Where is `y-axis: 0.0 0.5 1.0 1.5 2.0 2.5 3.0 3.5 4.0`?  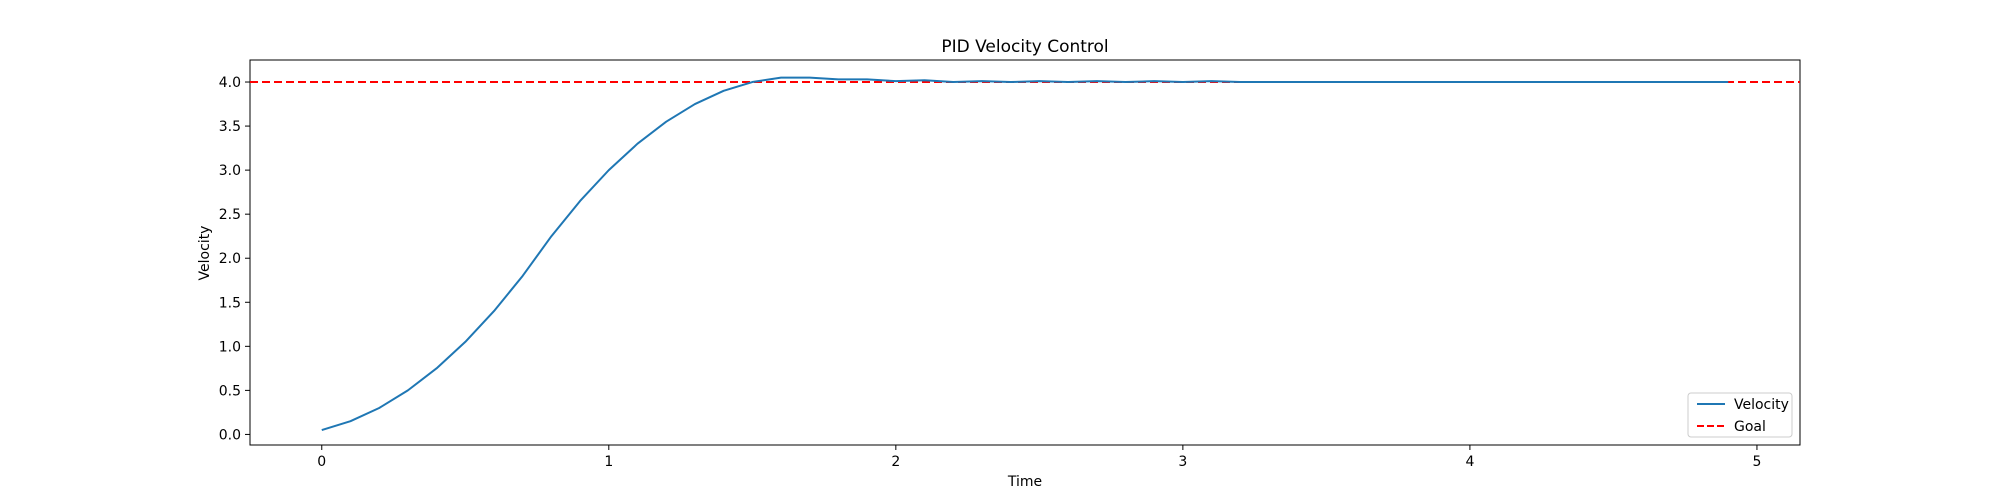 y-axis: 0.0 0.5 1.0 1.5 2.0 2.5 3.0 3.5 4.0 is located at coordinates (234, 259).